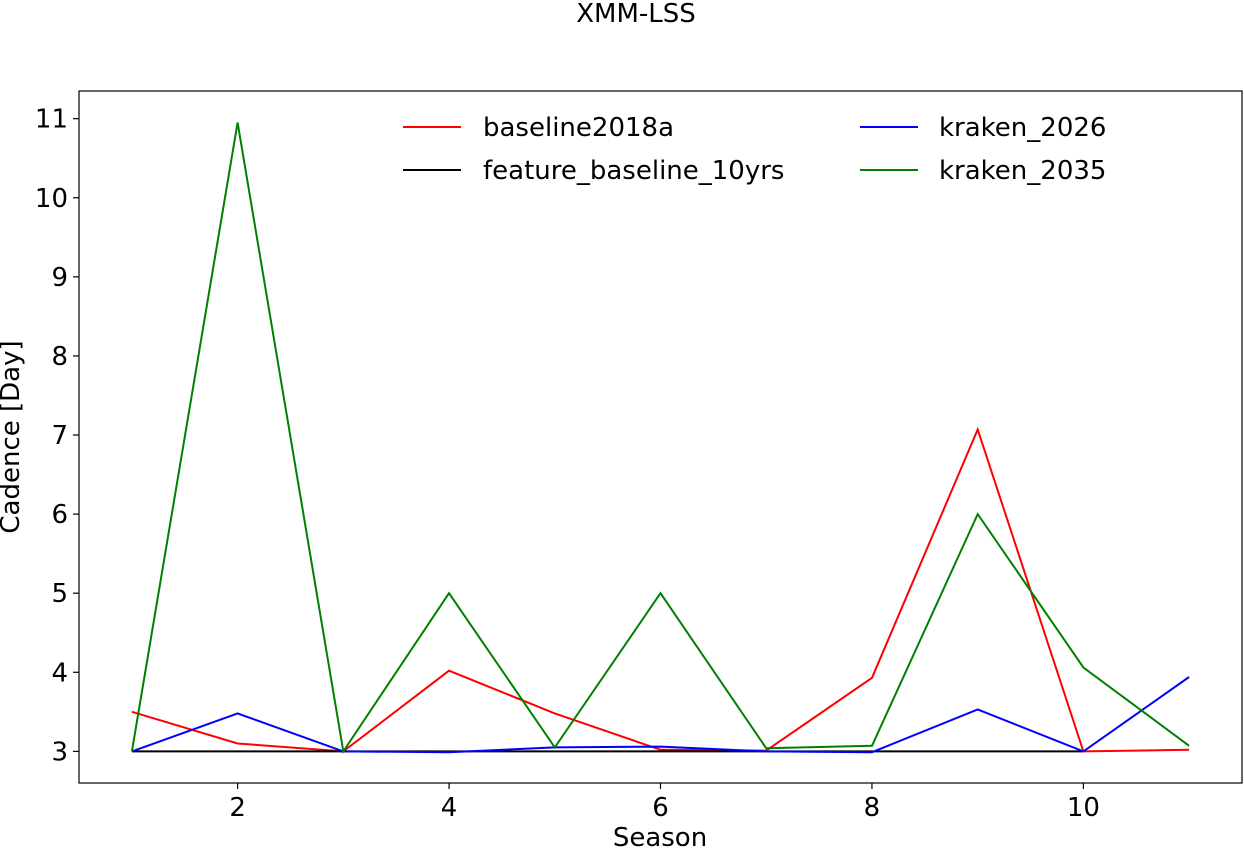 The width and height of the screenshot is (1244, 854). I want to click on y-tick-label: 6, so click(59, 515).